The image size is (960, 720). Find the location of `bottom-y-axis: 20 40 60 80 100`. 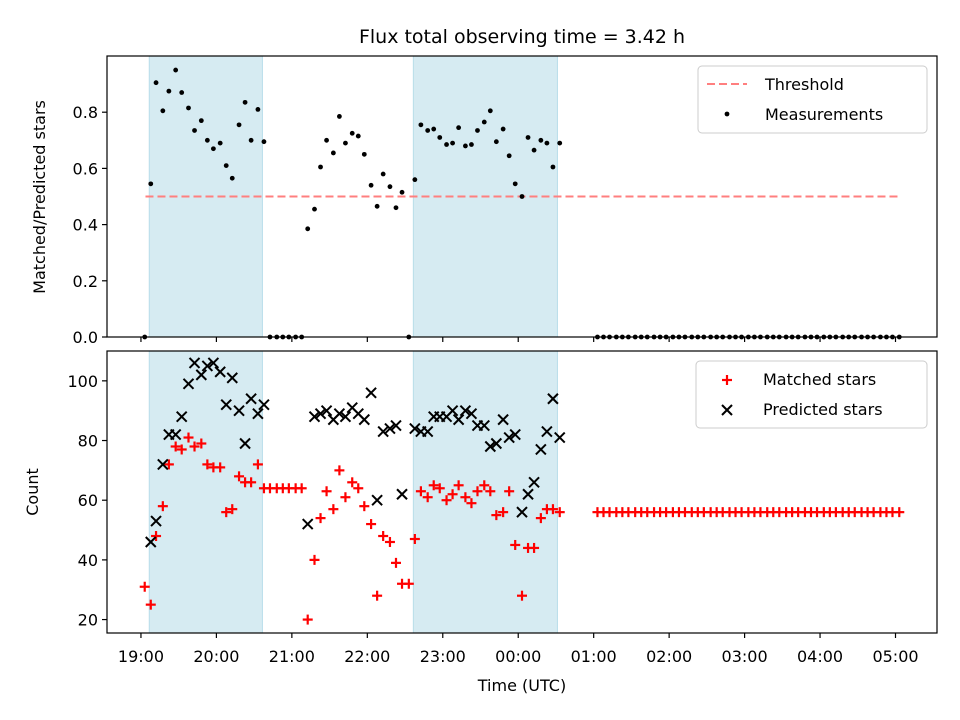

bottom-y-axis: 20 40 60 80 100 is located at coordinates (87, 501).